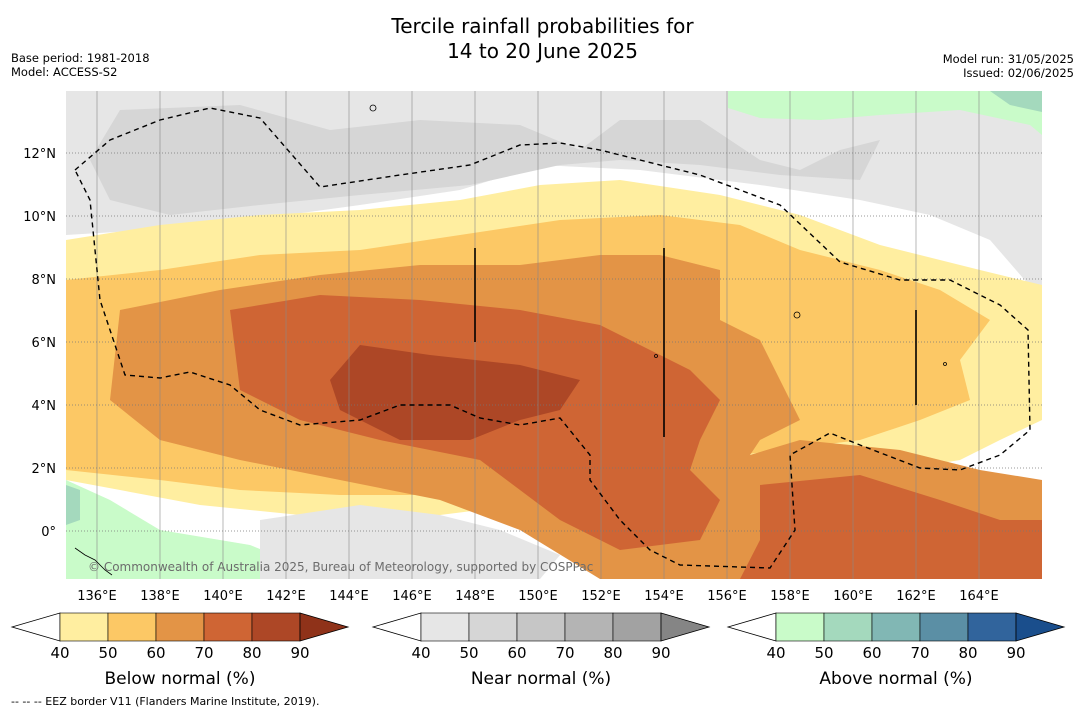 Image resolution: width=1085 pixels, height=713 pixels. Describe the element at coordinates (183, 529) in the screenshot. I see `above-normal-region-sw` at that location.